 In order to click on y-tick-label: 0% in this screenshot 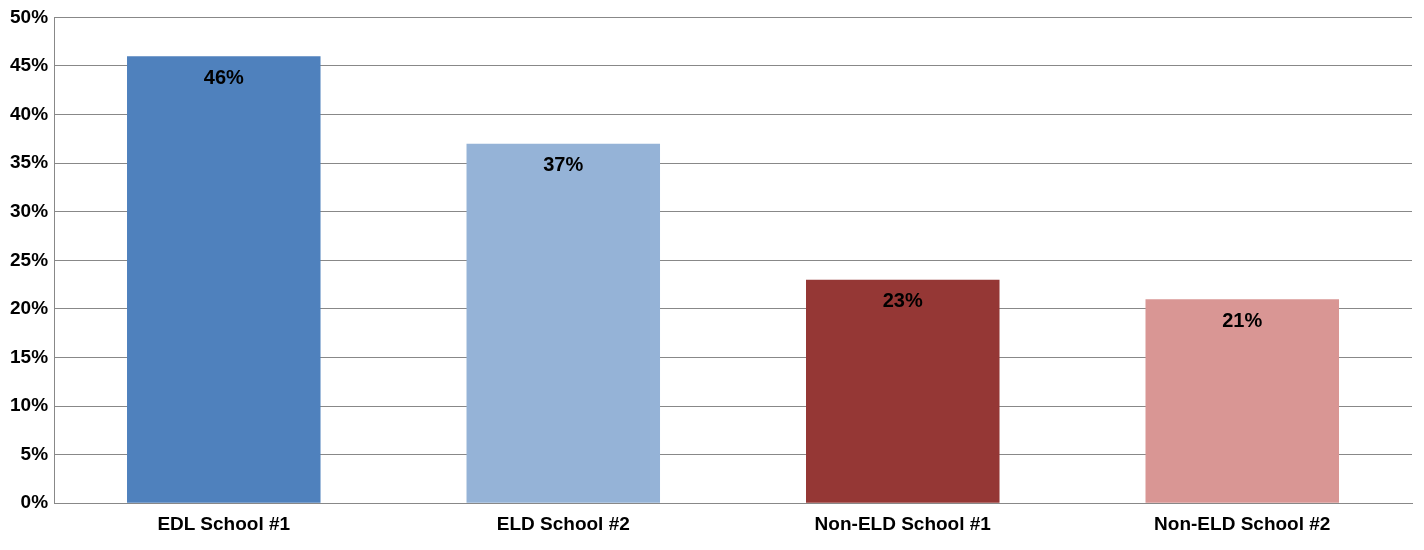, I will do `click(34, 502)`.